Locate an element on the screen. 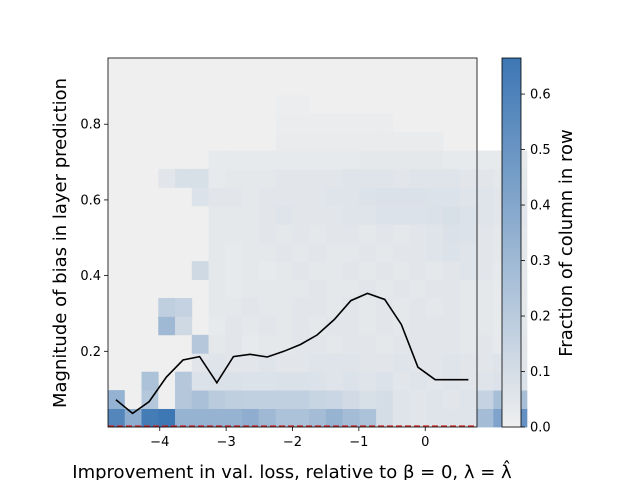 This screenshot has width=640, height=480. y-tick-label: 0.4 is located at coordinates (90, 276).